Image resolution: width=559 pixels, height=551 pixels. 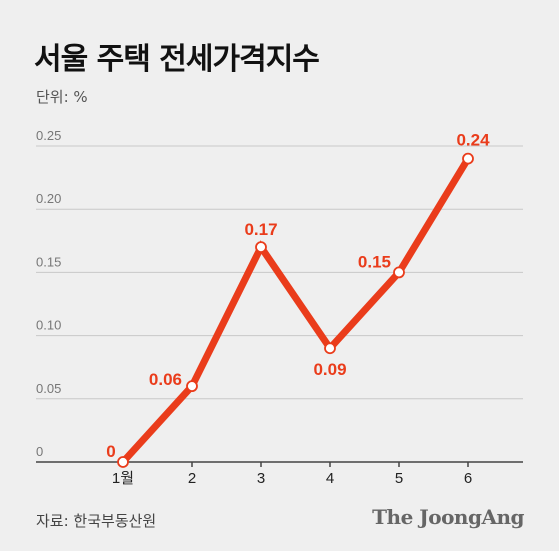 I want to click on source-note: 자료: 한국부동산원, so click(x=96, y=521).